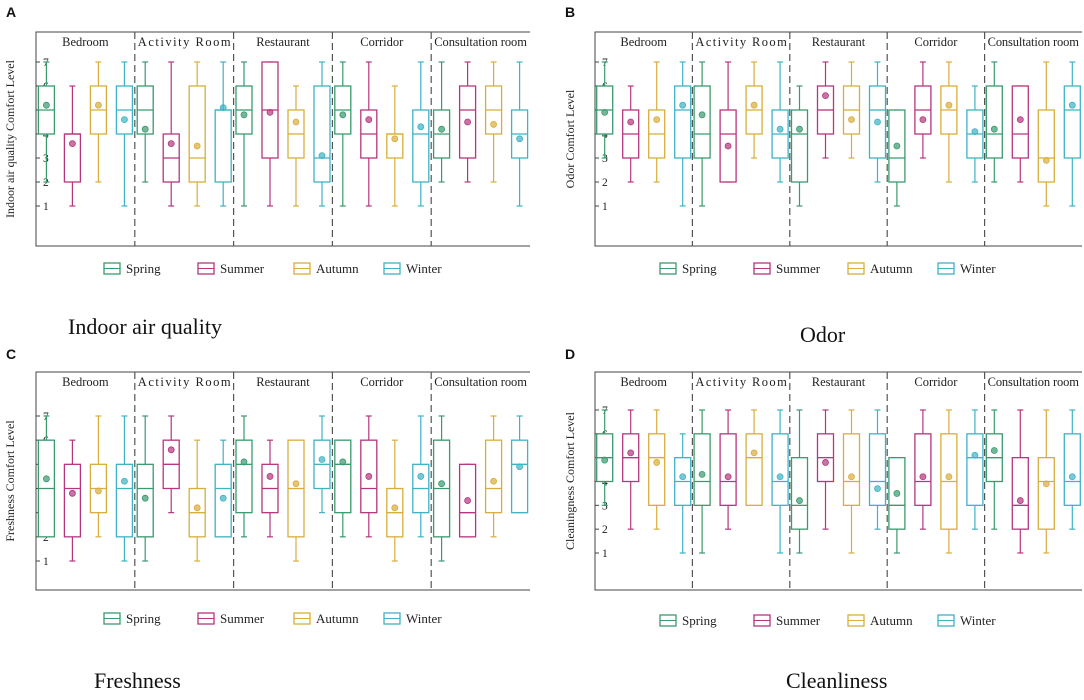  I want to click on group-activity-room: Activity Room, so click(740, 139).